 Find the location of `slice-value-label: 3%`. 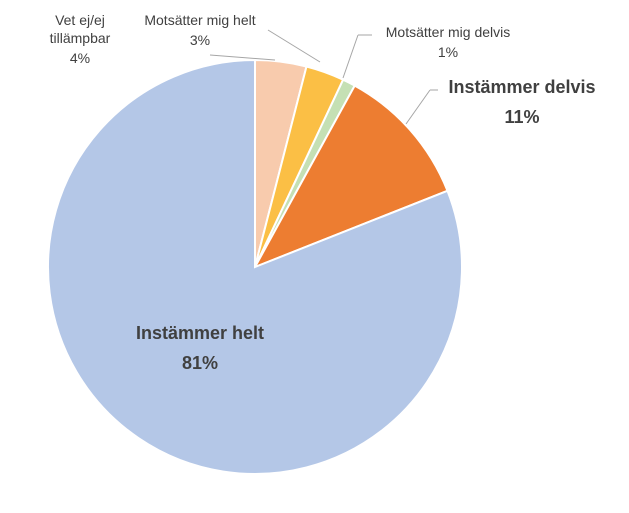

slice-value-label: 3% is located at coordinates (200, 40).